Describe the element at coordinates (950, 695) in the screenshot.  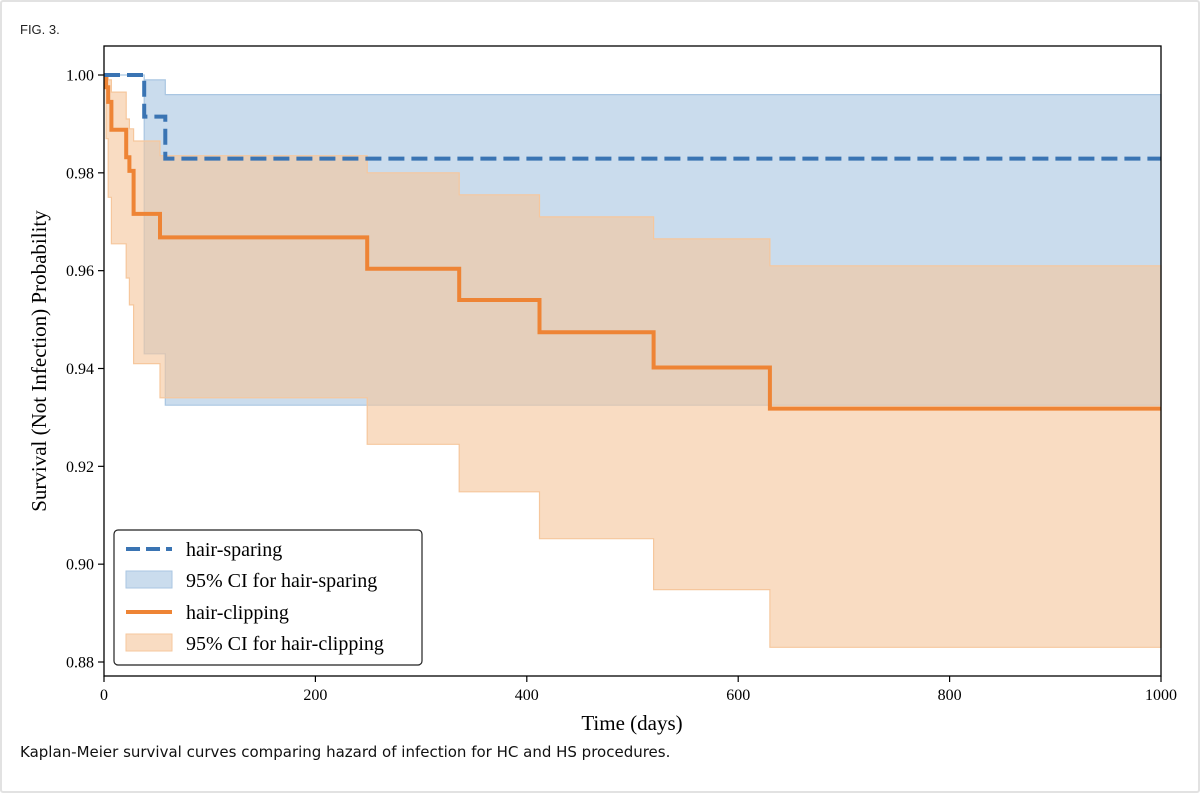
I see `x-tick-label: 800` at that location.